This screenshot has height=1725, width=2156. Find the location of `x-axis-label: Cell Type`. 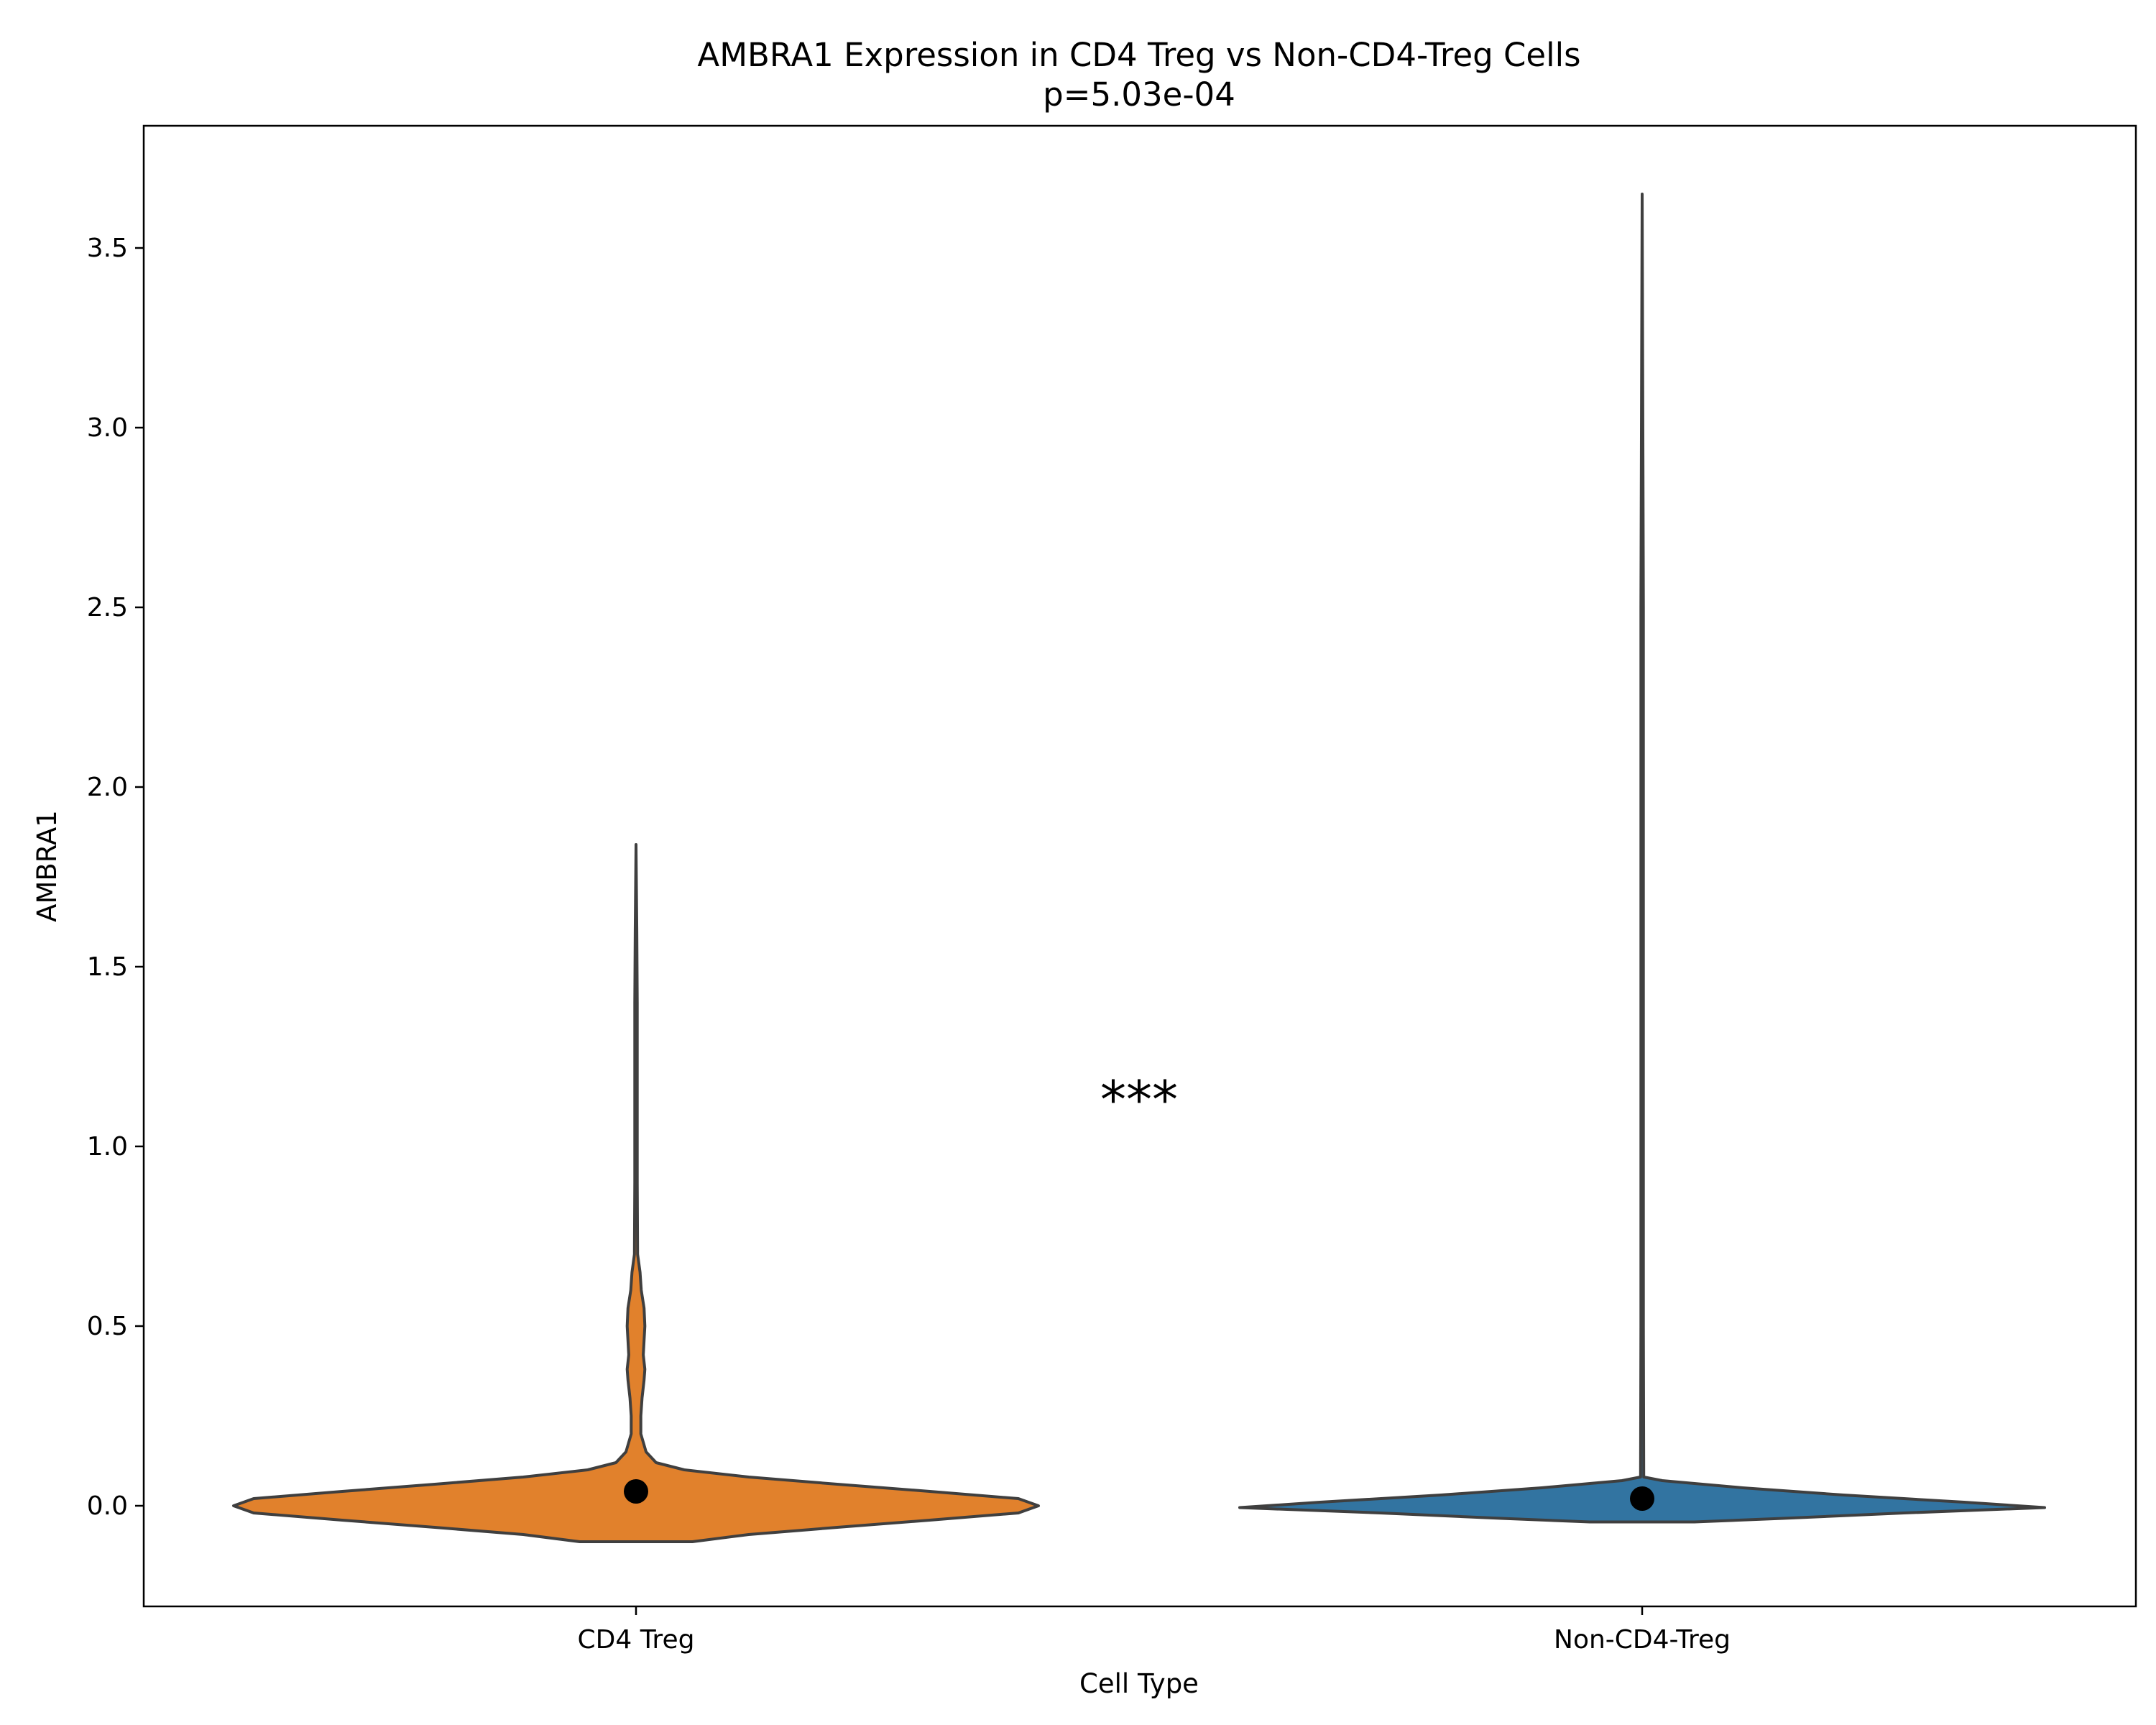

x-axis-label: Cell Type is located at coordinates (1139, 1683).